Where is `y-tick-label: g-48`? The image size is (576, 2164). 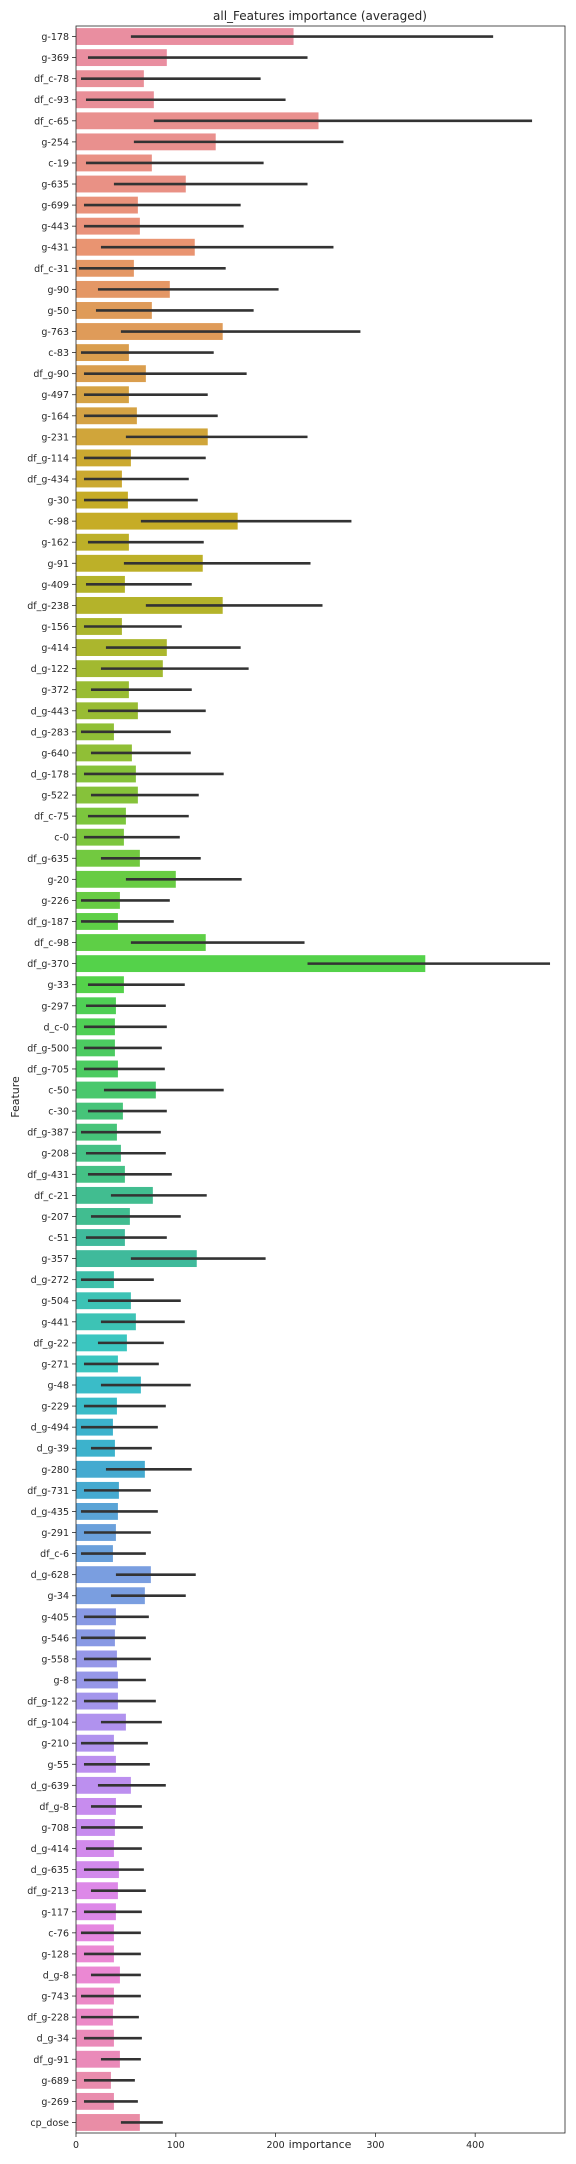
y-tick-label: g-48 is located at coordinates (58, 1386).